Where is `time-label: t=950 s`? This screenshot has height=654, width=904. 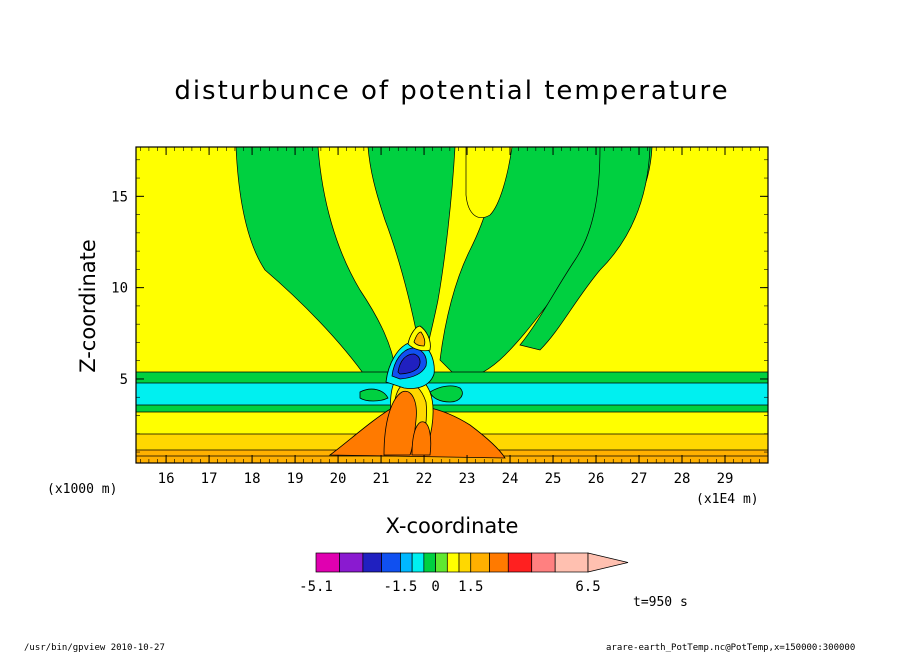
time-label: t=950 s is located at coordinates (660, 602).